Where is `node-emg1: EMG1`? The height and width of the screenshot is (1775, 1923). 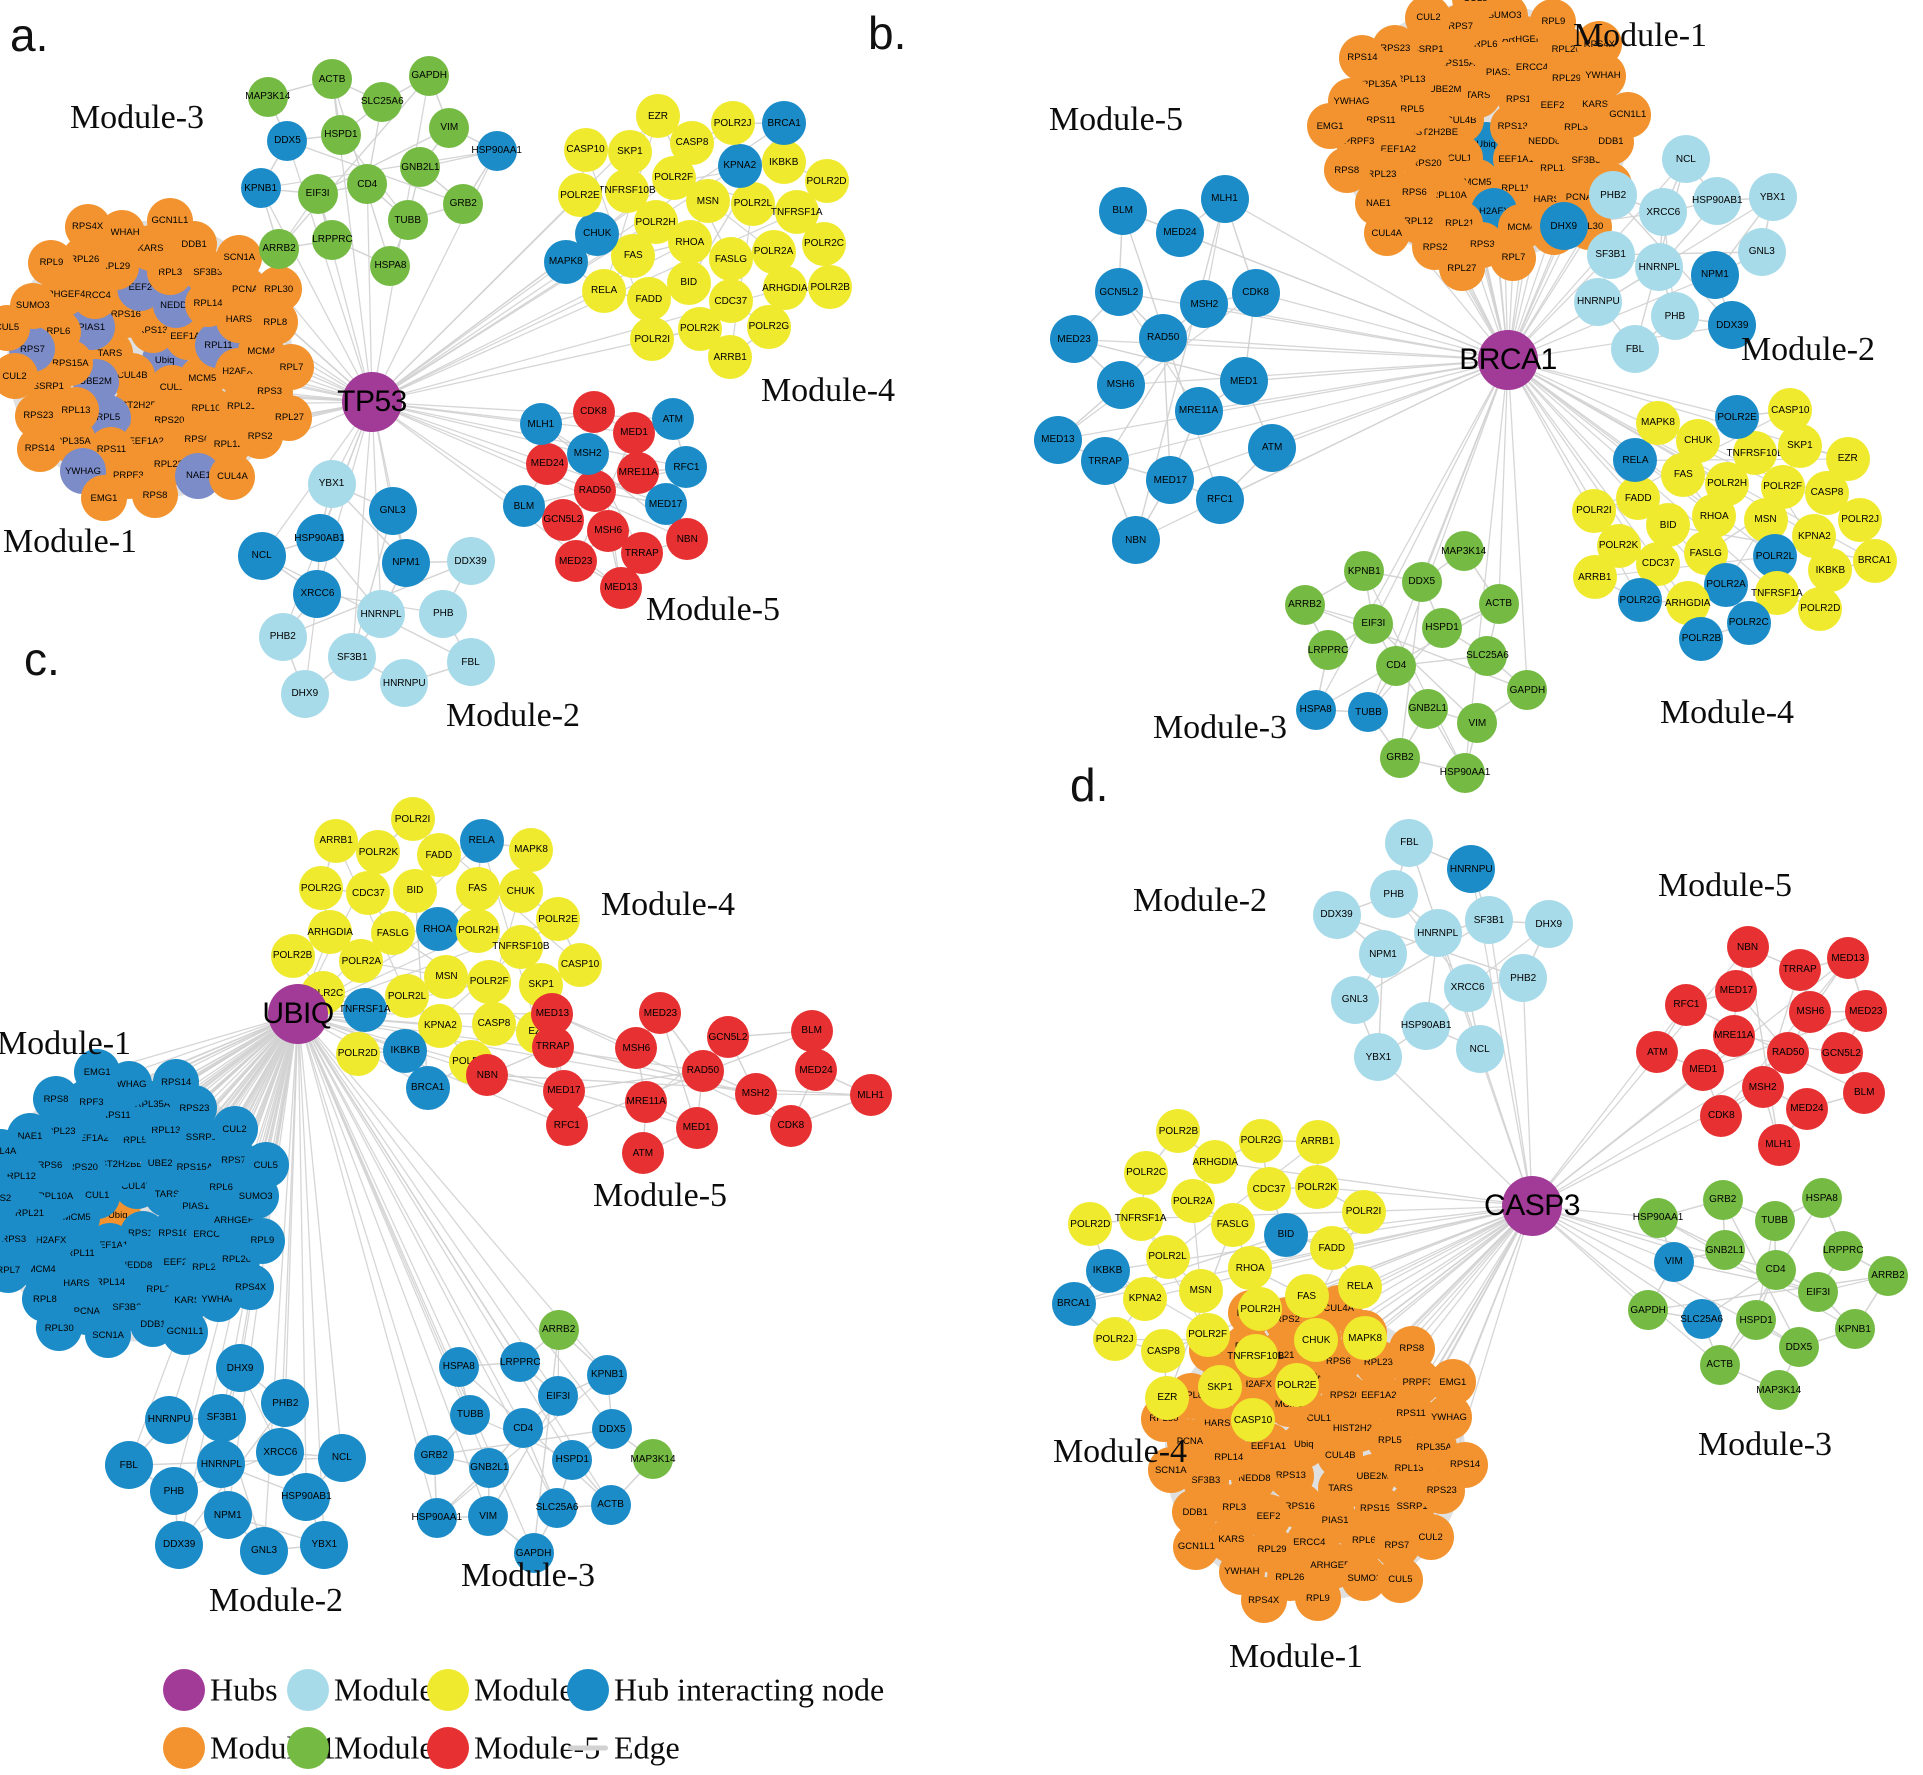 node-emg1: EMG1 is located at coordinates (103, 498).